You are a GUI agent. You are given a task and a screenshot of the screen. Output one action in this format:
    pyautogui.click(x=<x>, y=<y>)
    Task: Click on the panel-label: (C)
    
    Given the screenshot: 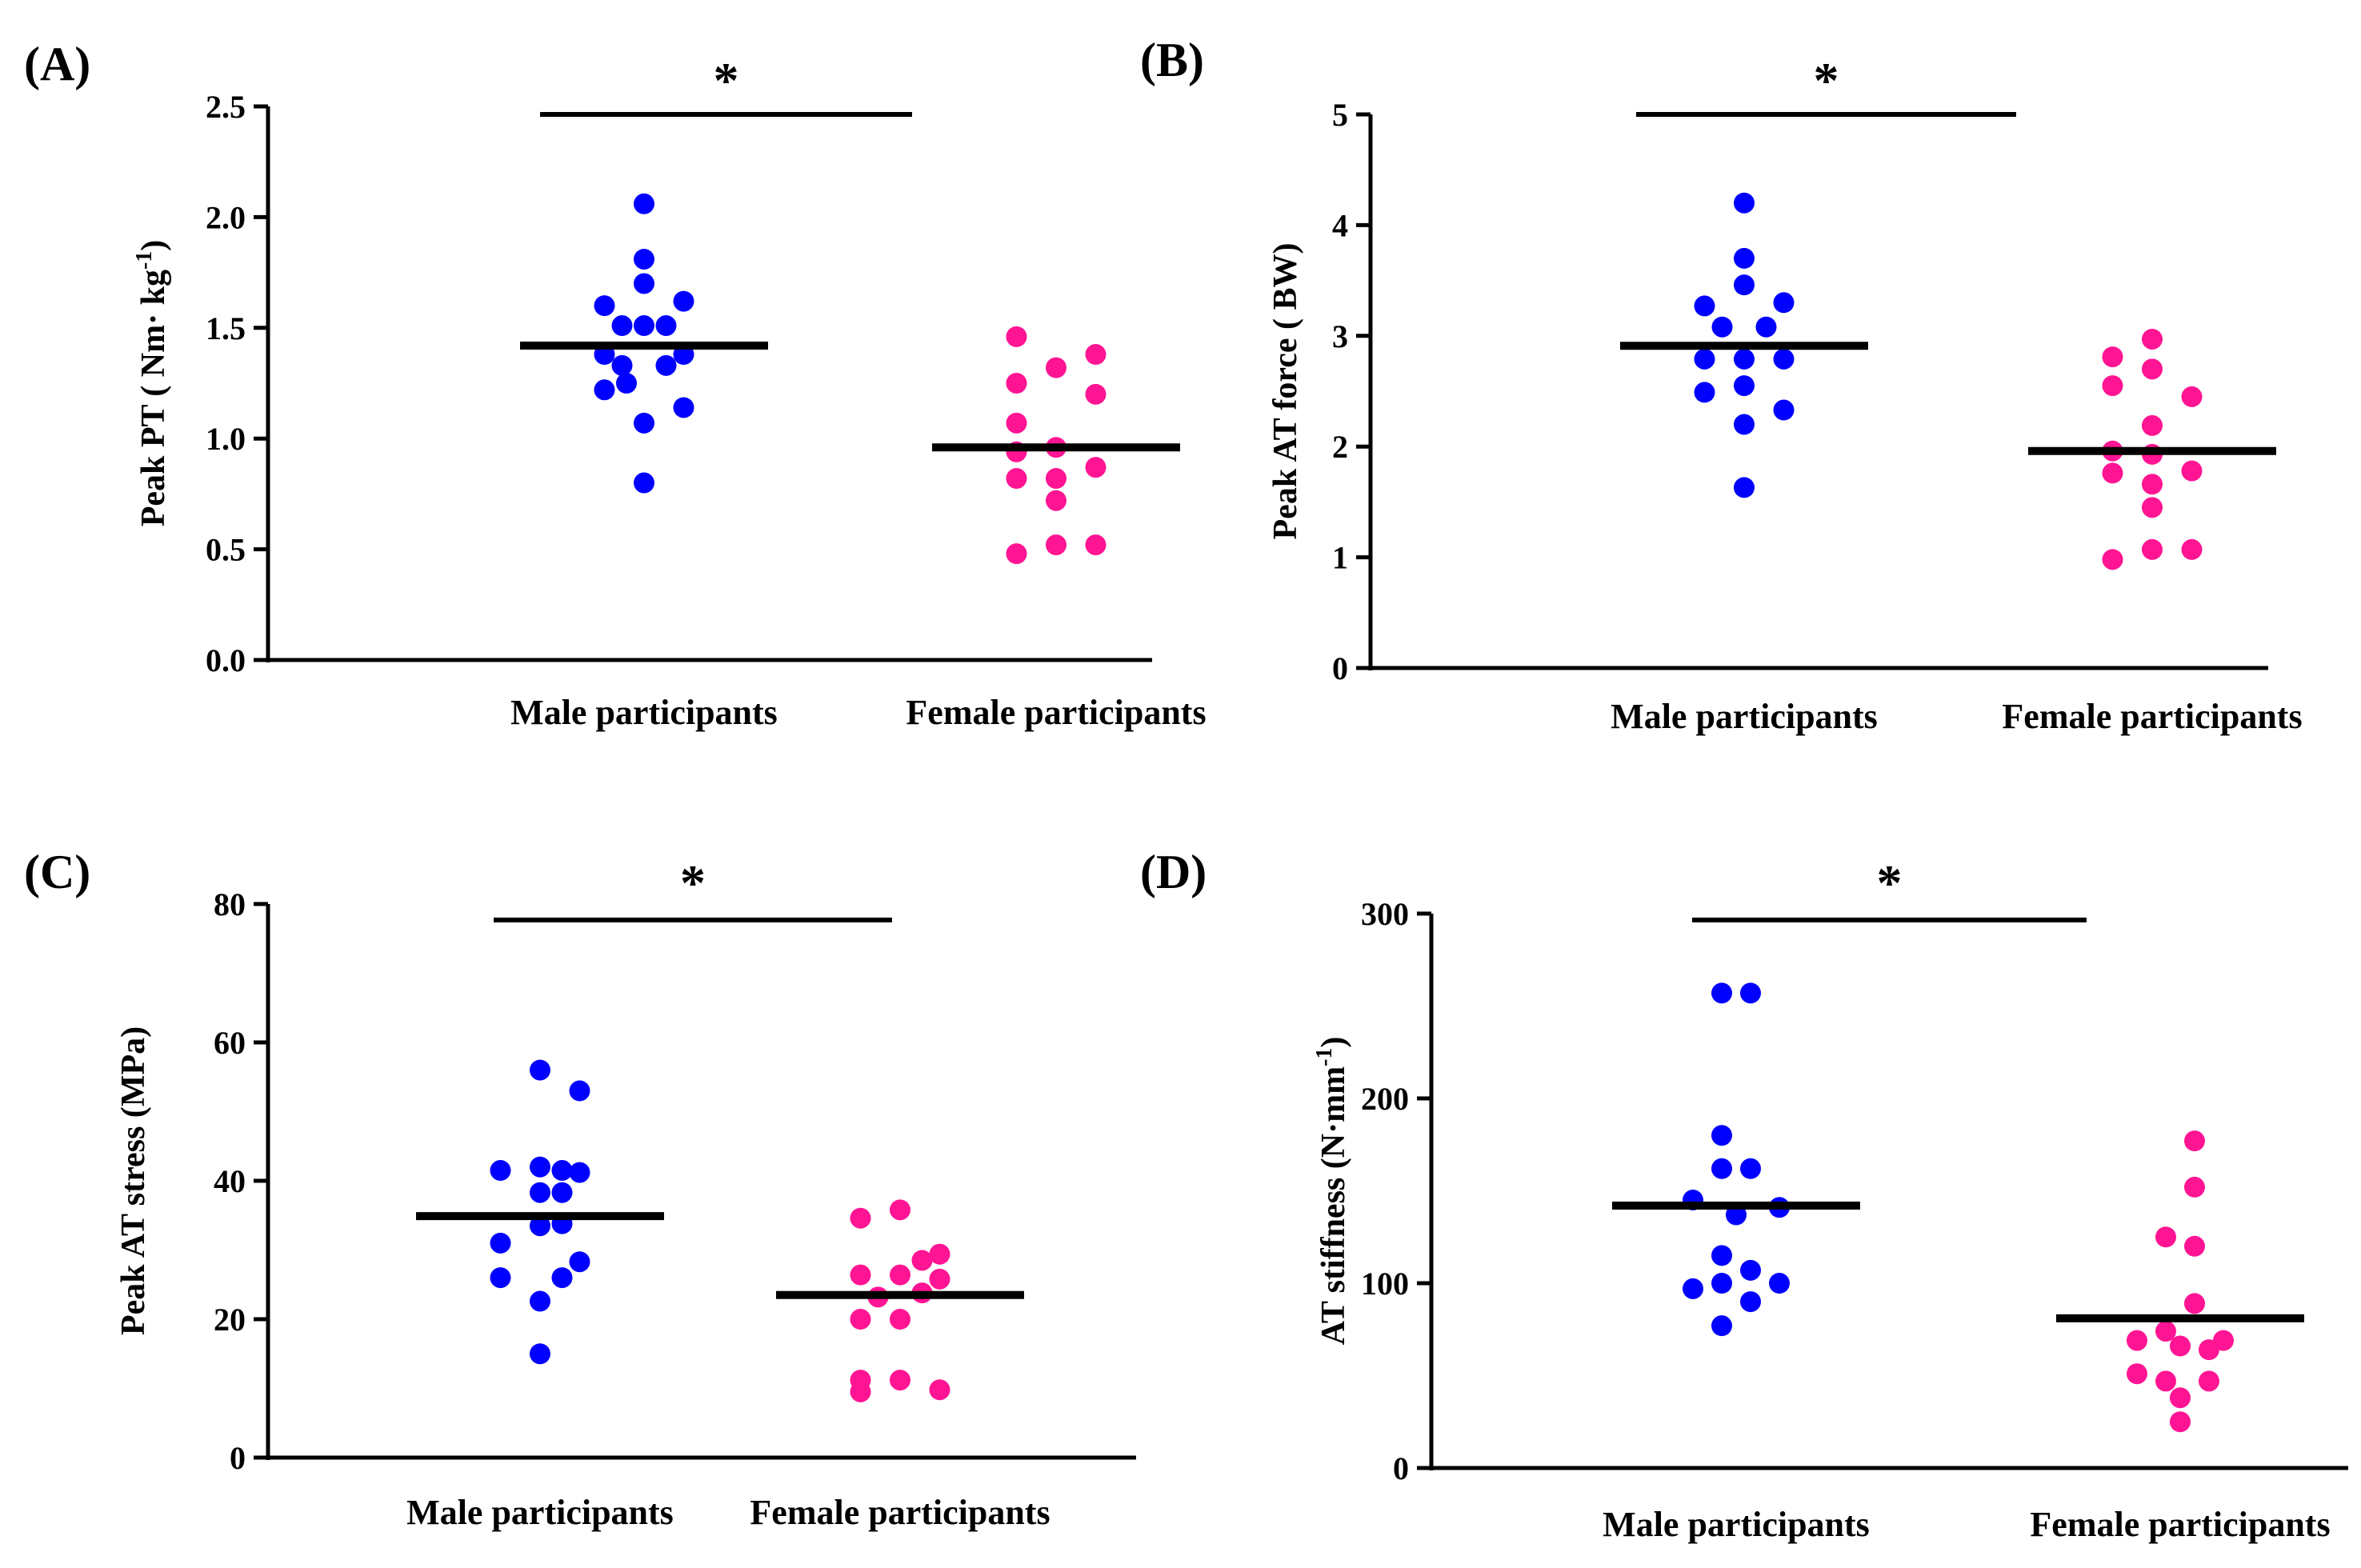 What is the action you would take?
    pyautogui.click(x=57, y=872)
    